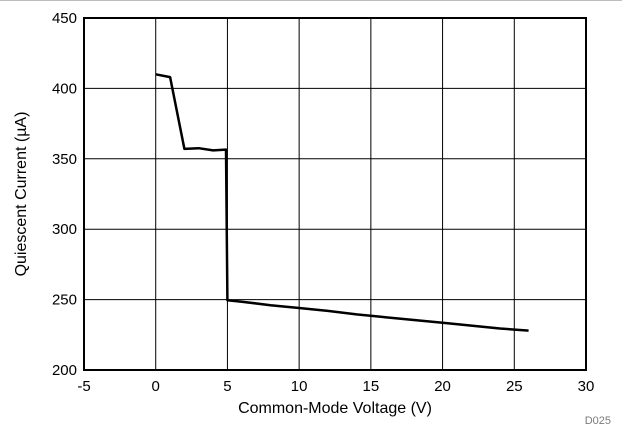 This screenshot has height=430, width=622. I want to click on y-tick-label-5: 450, so click(64, 18).